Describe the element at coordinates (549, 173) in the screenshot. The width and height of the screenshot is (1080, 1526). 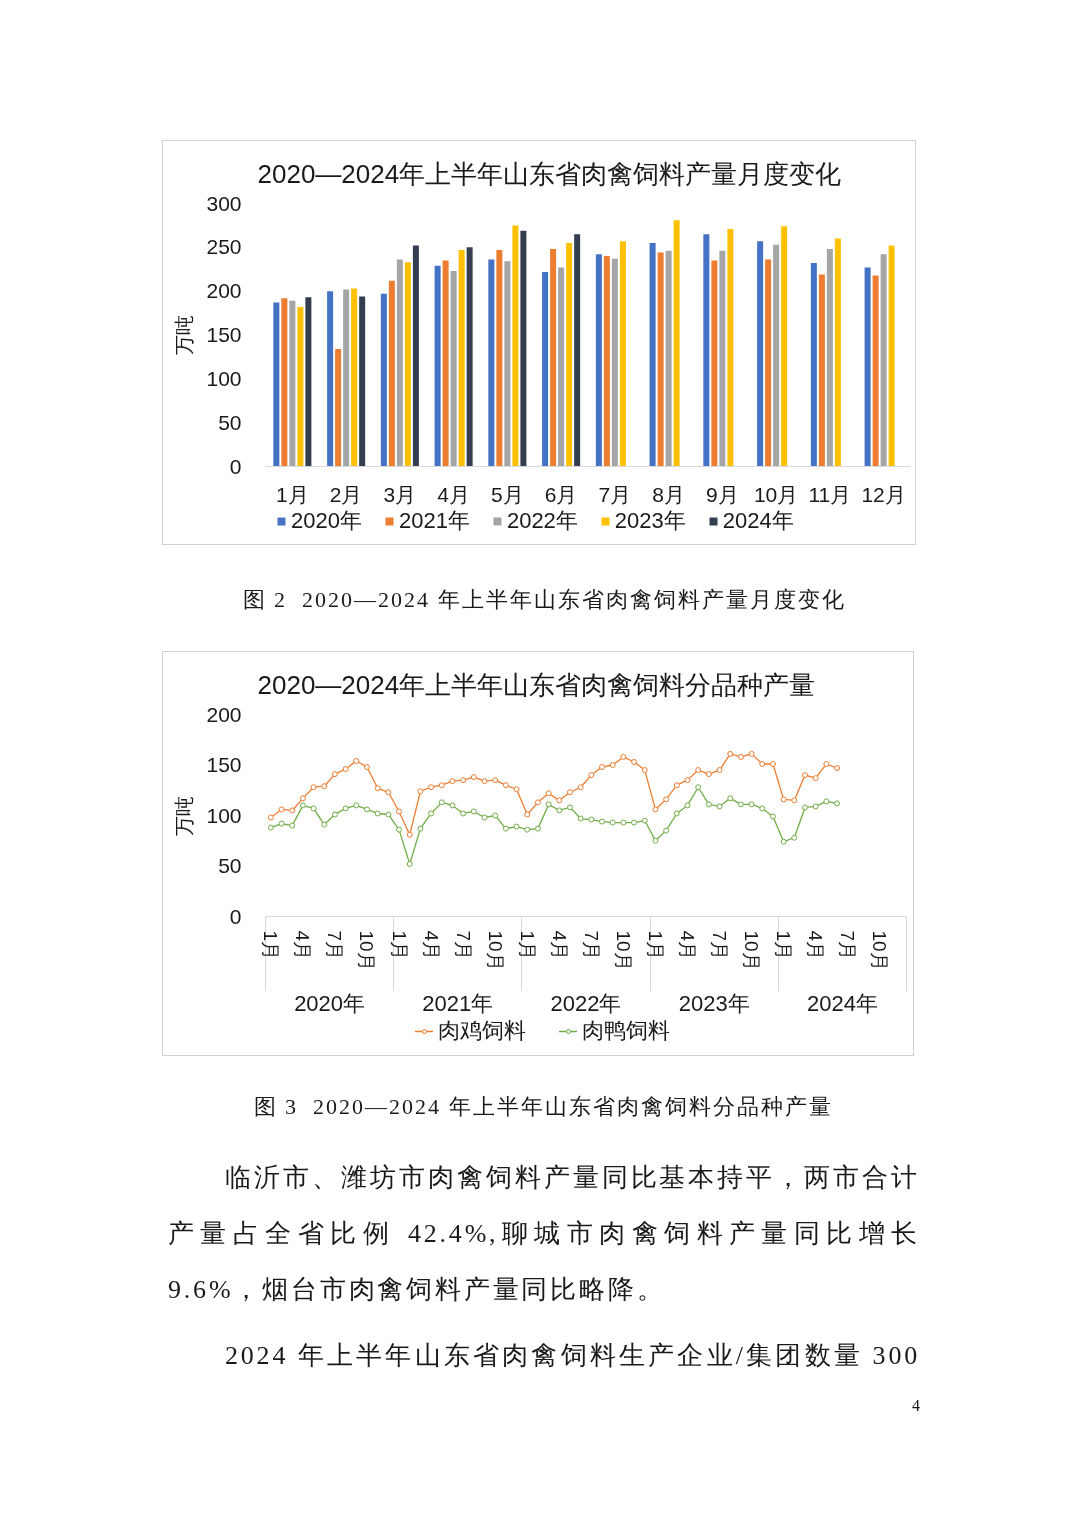
I see `chart-title: 2020—2024年上半年山东省肉禽饲料产量月度变化` at that location.